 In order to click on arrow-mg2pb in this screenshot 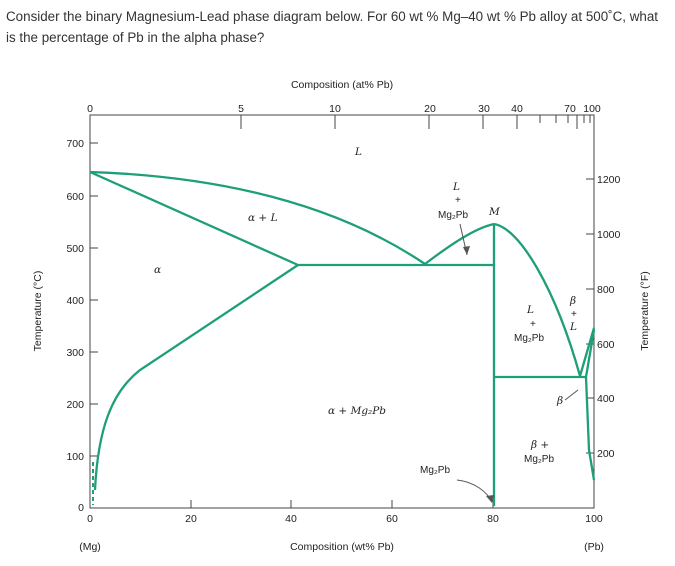, I will do `click(474, 491)`.